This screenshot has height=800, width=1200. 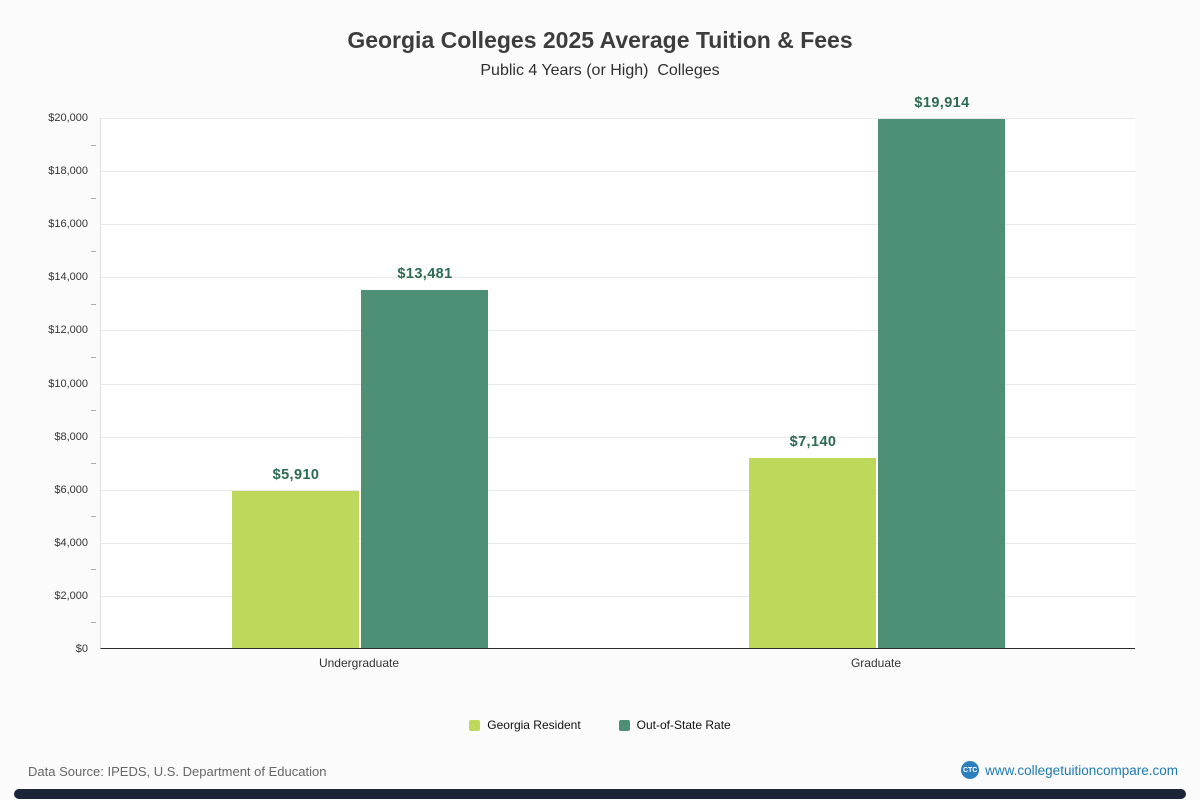 I want to click on y-axis-tick-label: $6,000, so click(x=71, y=490).